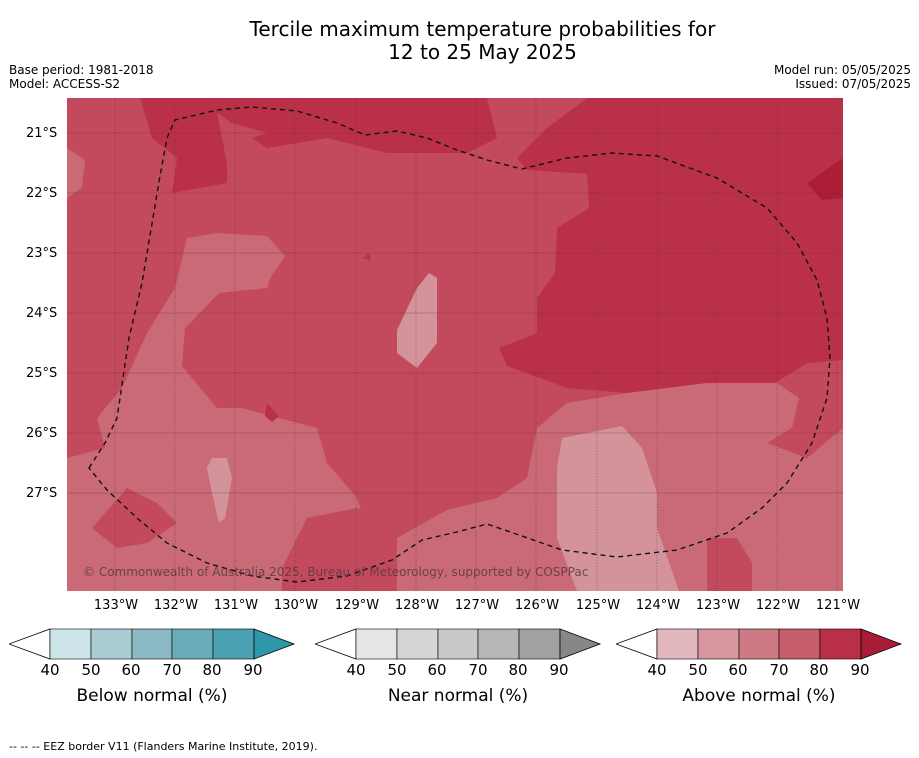 This screenshot has width=919, height=758. I want to click on lon-label-127: 127°W, so click(477, 605).